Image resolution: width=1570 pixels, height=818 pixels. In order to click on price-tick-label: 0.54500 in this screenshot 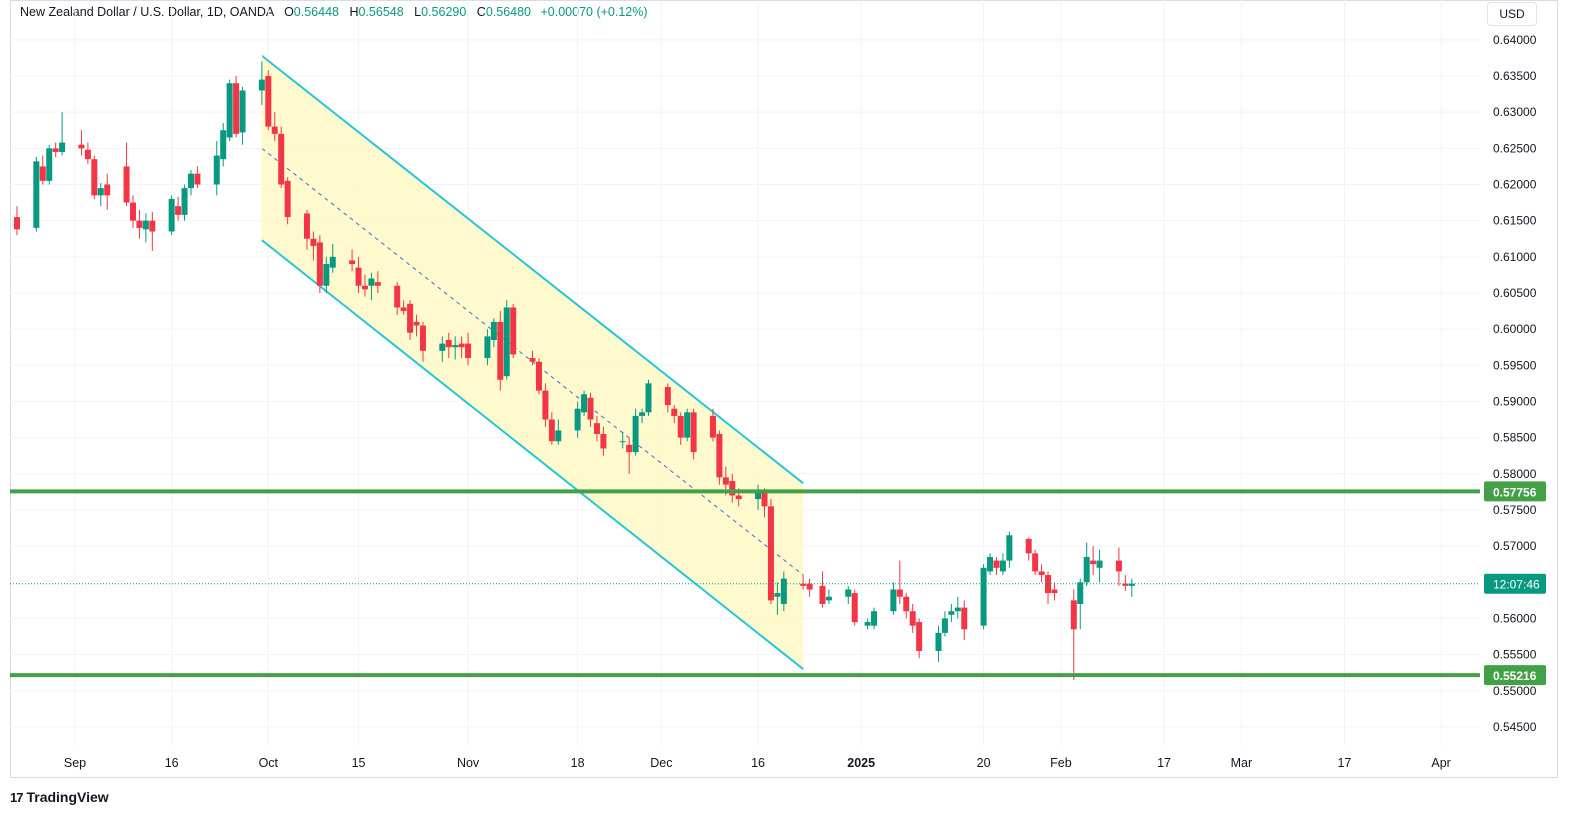, I will do `click(1515, 727)`.